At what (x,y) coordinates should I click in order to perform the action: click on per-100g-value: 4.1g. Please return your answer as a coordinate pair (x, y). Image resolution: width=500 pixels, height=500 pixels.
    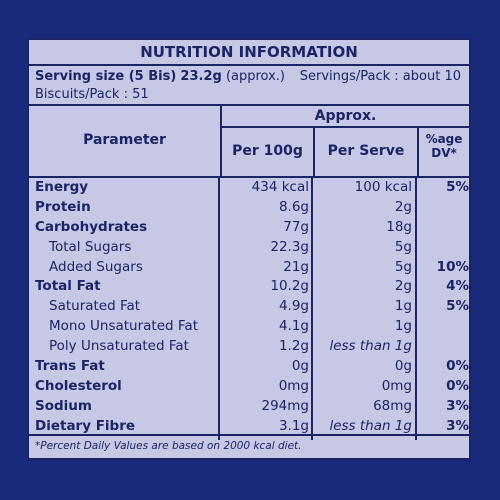
    Looking at the image, I should click on (293, 326).